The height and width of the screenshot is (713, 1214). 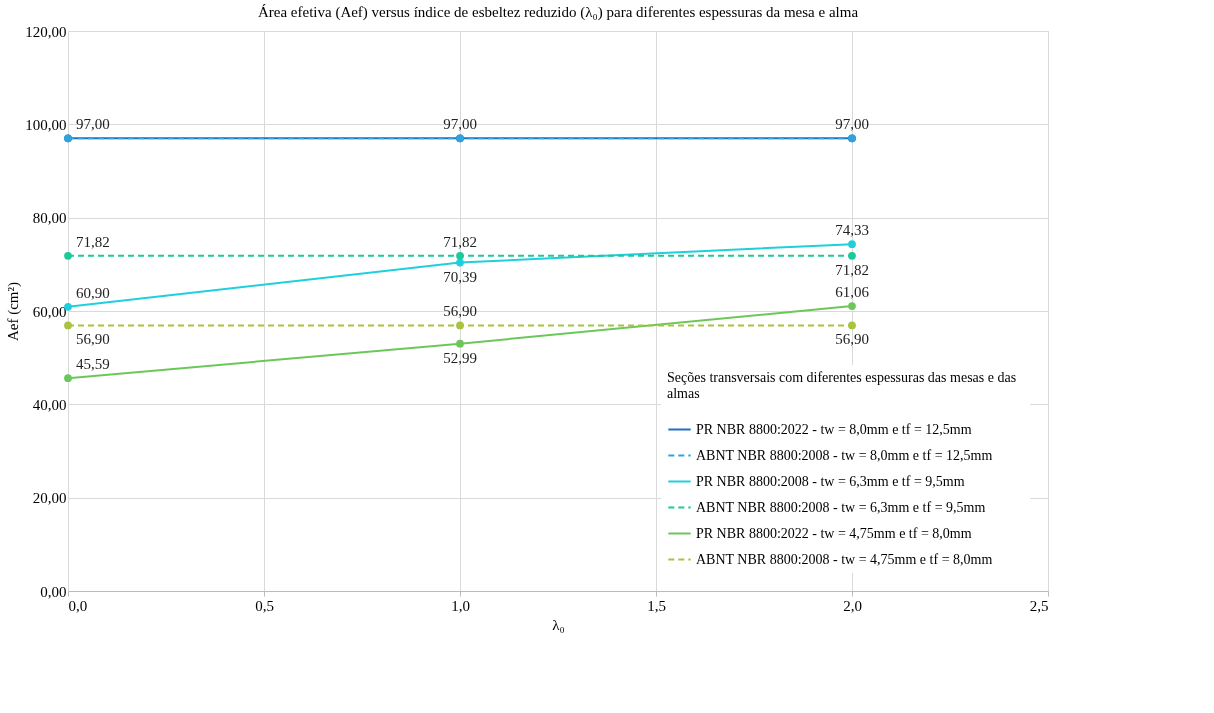 I want to click on legend-label: ABNT NBR 8800:2008 - tw = 8,0mm e tf = 12,5mm, so click(x=844, y=455).